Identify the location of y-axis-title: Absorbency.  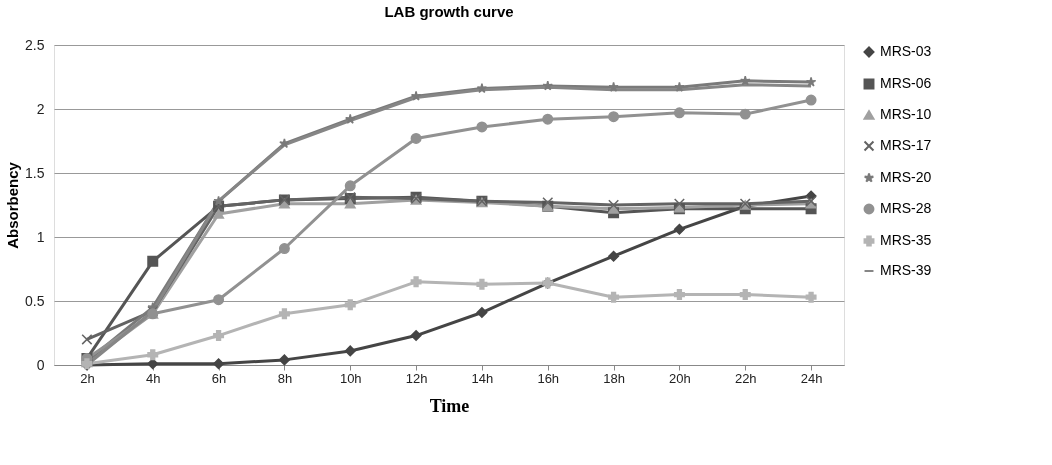
(13, 205).